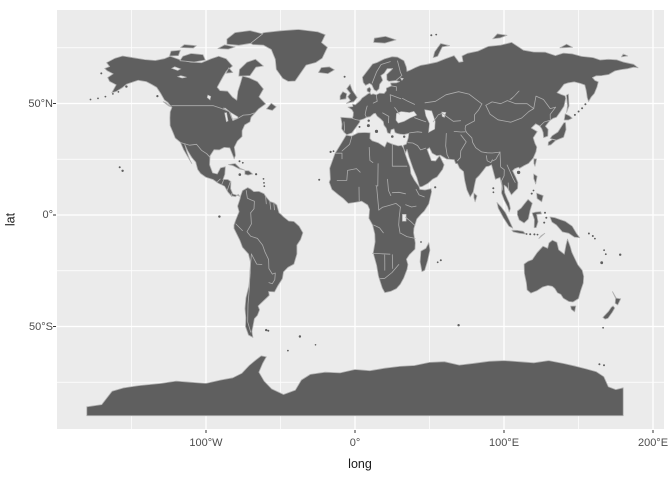  What do you see at coordinates (540, 197) in the screenshot?
I see `land-mindanao` at bounding box center [540, 197].